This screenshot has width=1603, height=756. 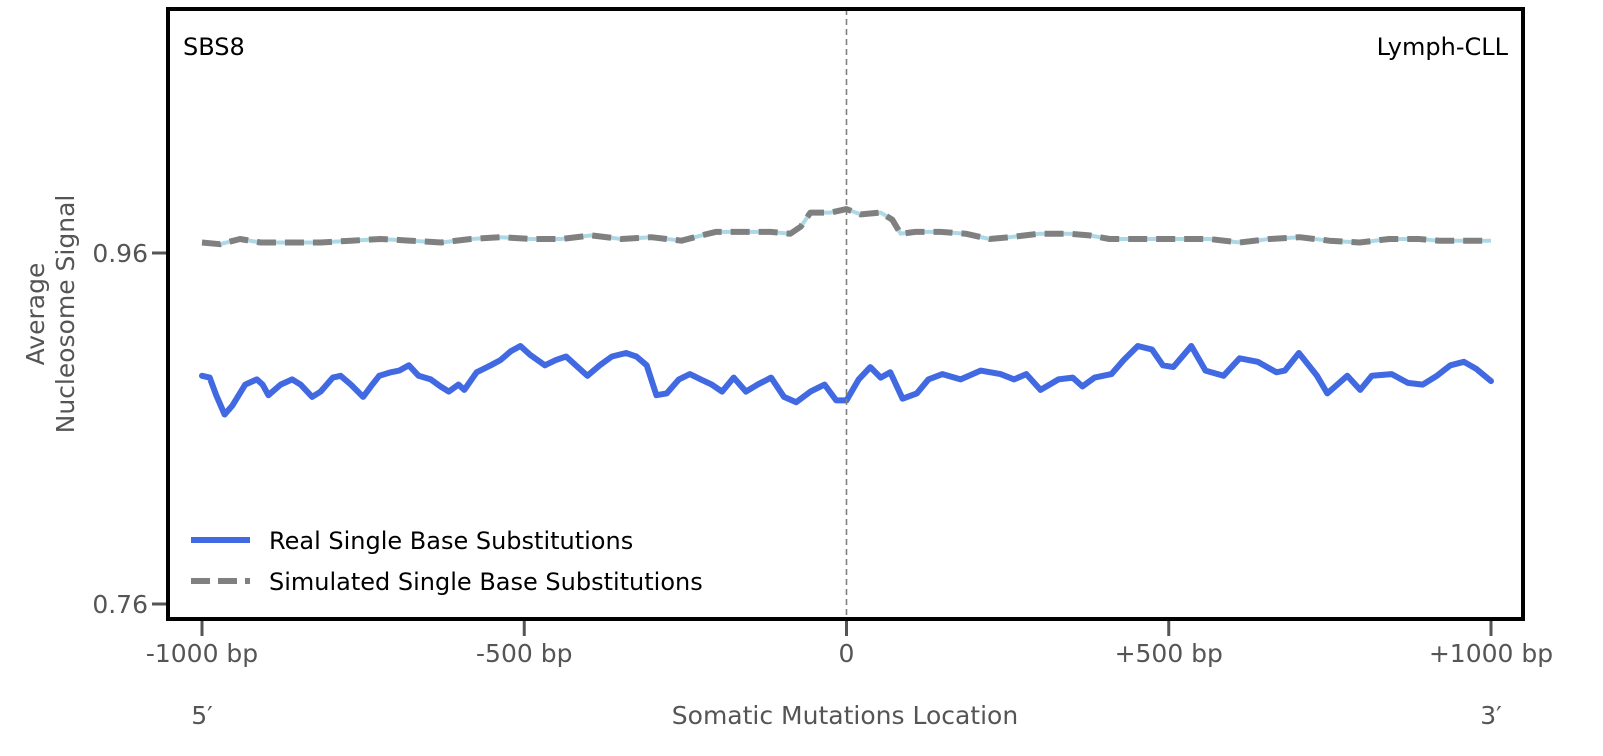 What do you see at coordinates (1491, 715) in the screenshot?
I see `three-prime-label: 3′` at bounding box center [1491, 715].